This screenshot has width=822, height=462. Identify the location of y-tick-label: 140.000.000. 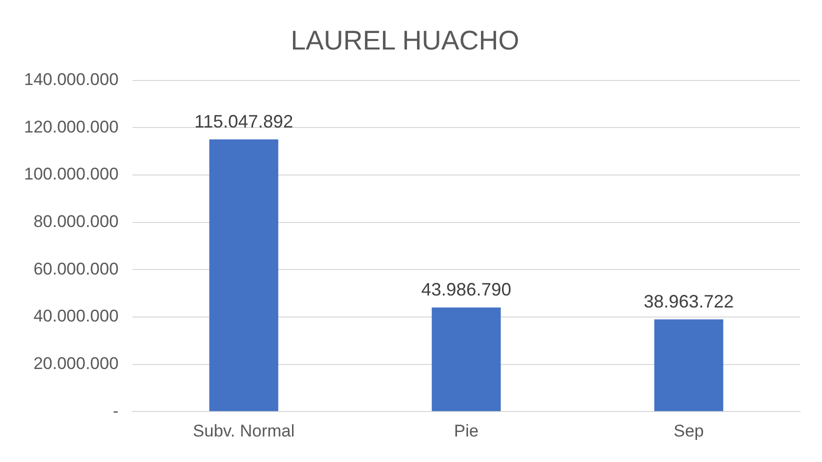
(71, 80).